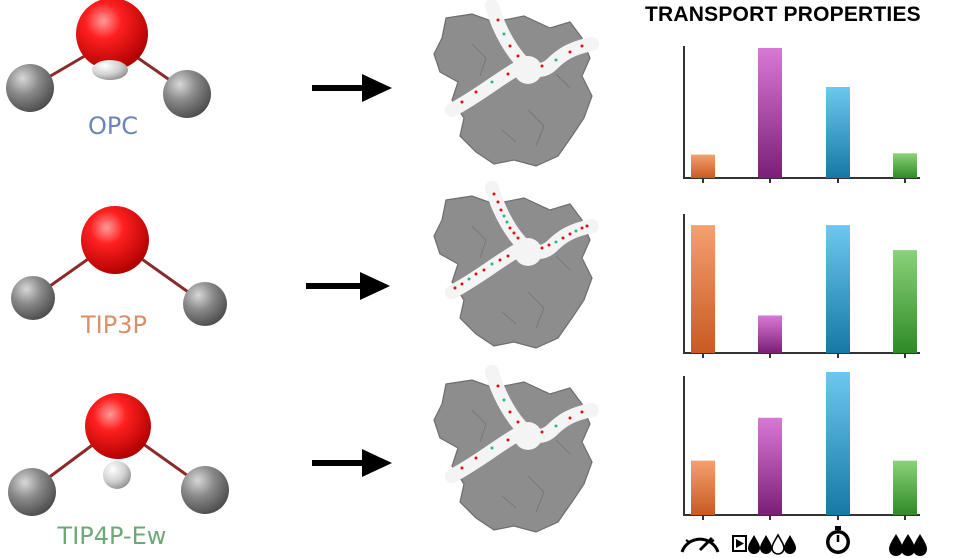 This screenshot has width=969, height=558. I want to click on chart-title: TRANSPORT PROPERTIES, so click(783, 14).